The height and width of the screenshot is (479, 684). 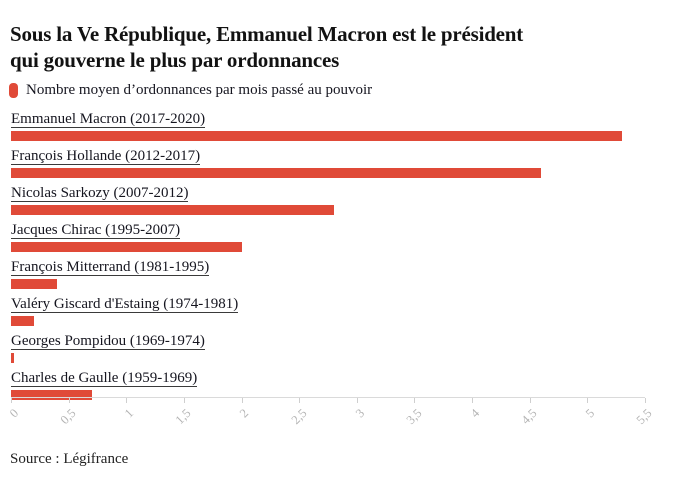 I want to click on axis-tick-label: 2,5, so click(x=299, y=416).